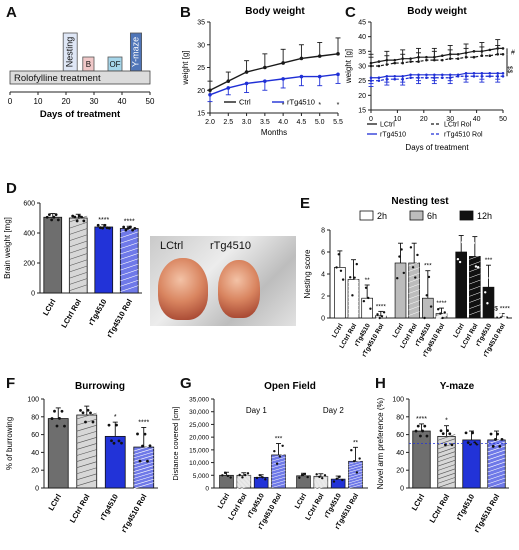 Image resolution: width=519 pixels, height=550 pixels. Describe the element at coordinates (29, 204) in the screenshot. I see `y-tick-label: 600` at that location.